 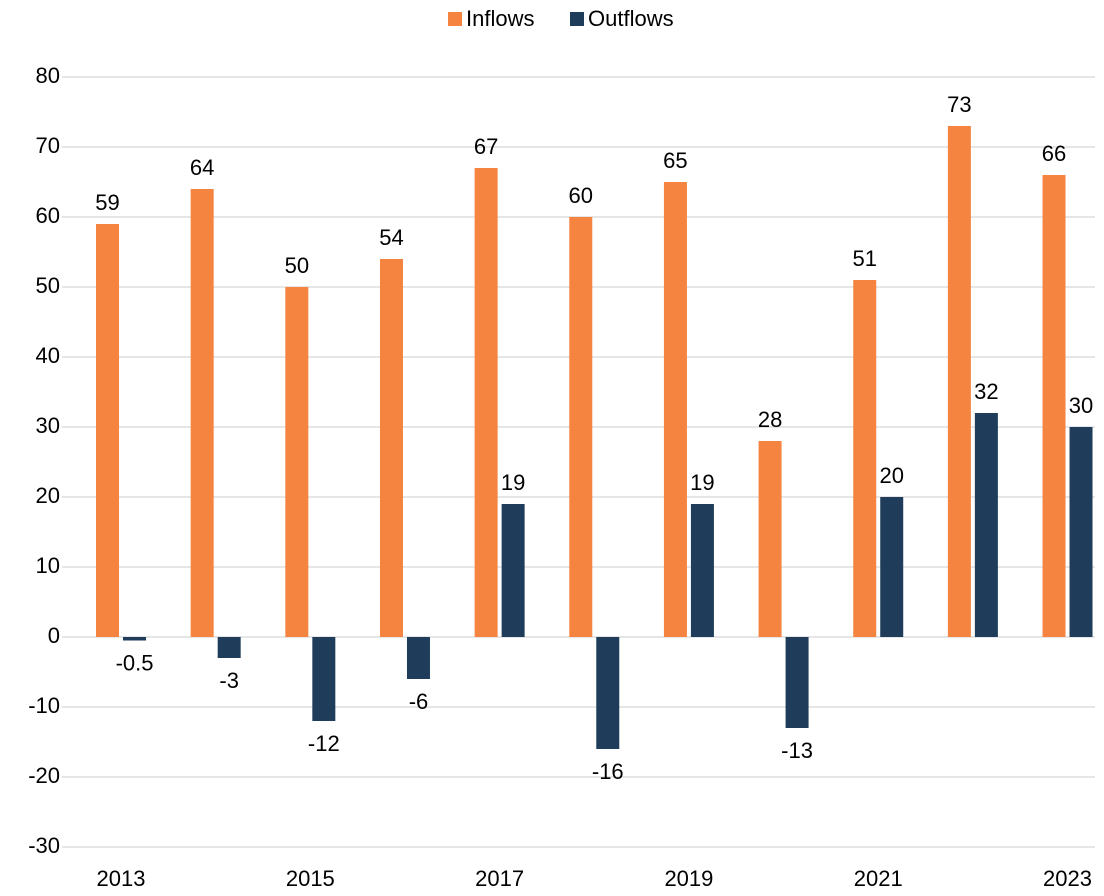 What do you see at coordinates (797, 750) in the screenshot?
I see `data-label: -13` at bounding box center [797, 750].